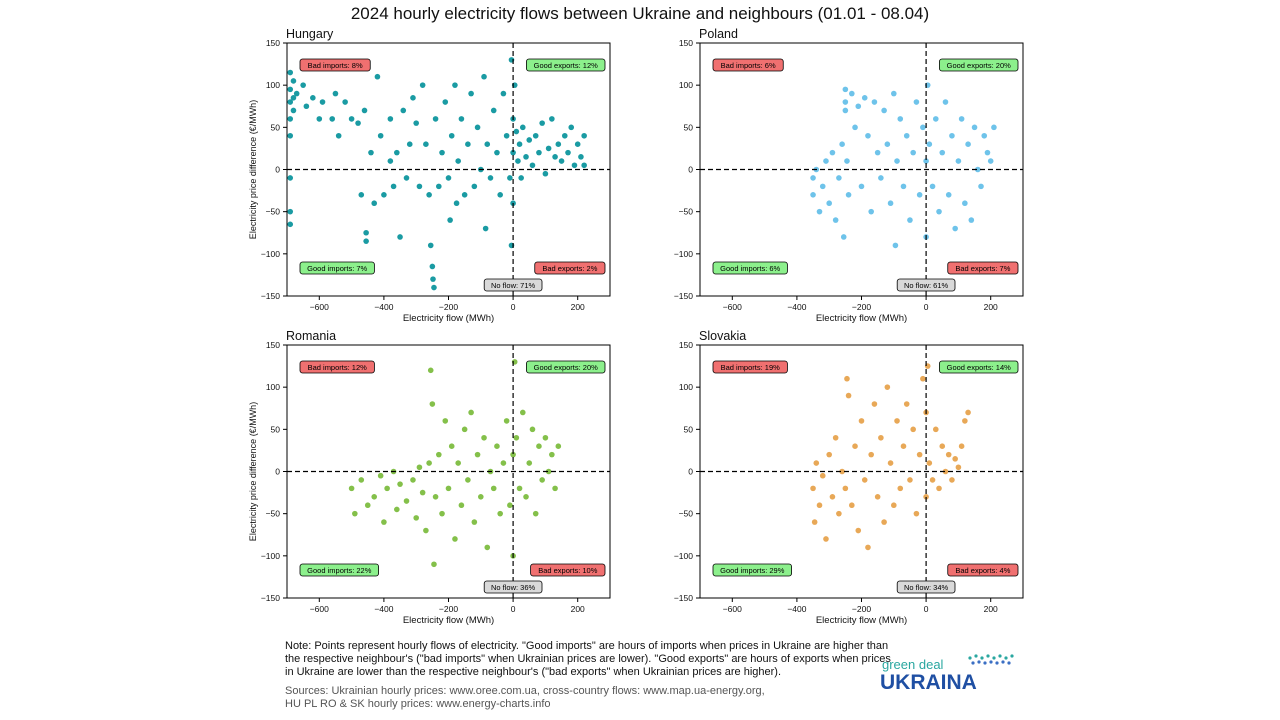 This screenshot has height=720, width=1280. Describe the element at coordinates (690, 170) in the screenshot. I see `y-tick-label: 0` at that location.